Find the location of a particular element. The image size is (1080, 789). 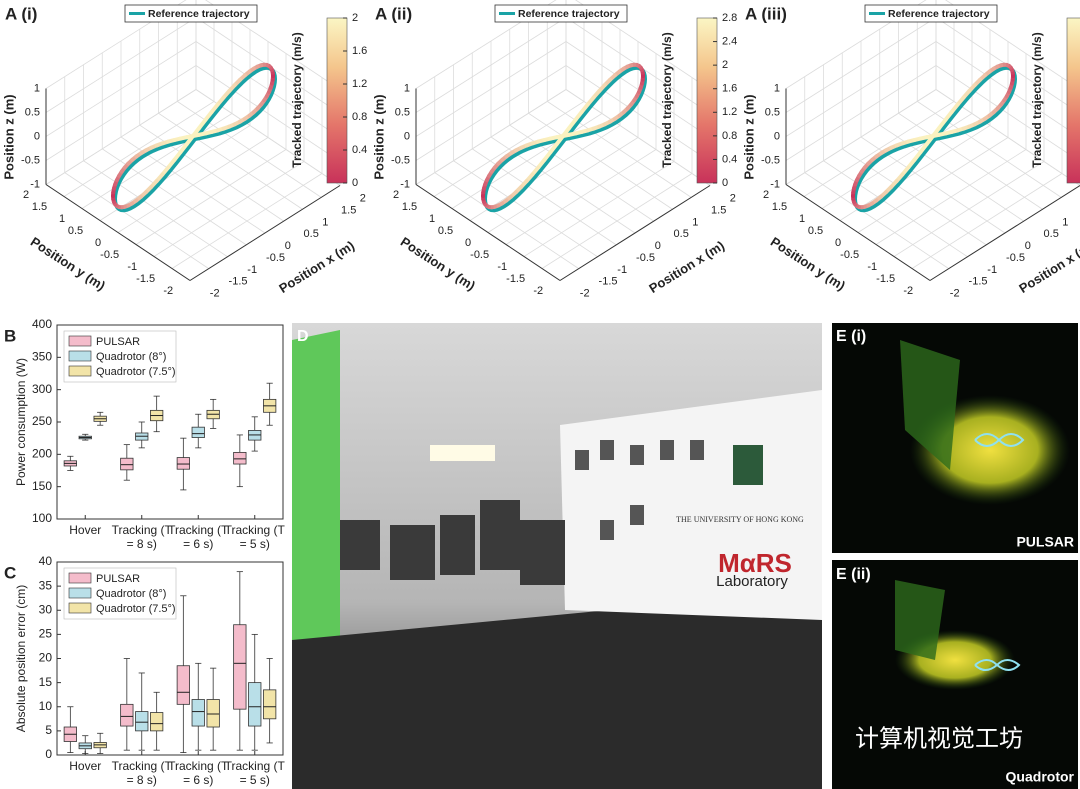

legend-label: Reference trajectory is located at coordinates (939, 14).